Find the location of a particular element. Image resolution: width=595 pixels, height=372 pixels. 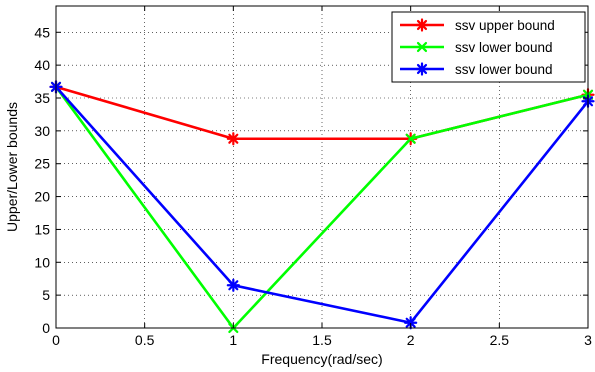

legend-item: ssv upper bound is located at coordinates (477, 25).